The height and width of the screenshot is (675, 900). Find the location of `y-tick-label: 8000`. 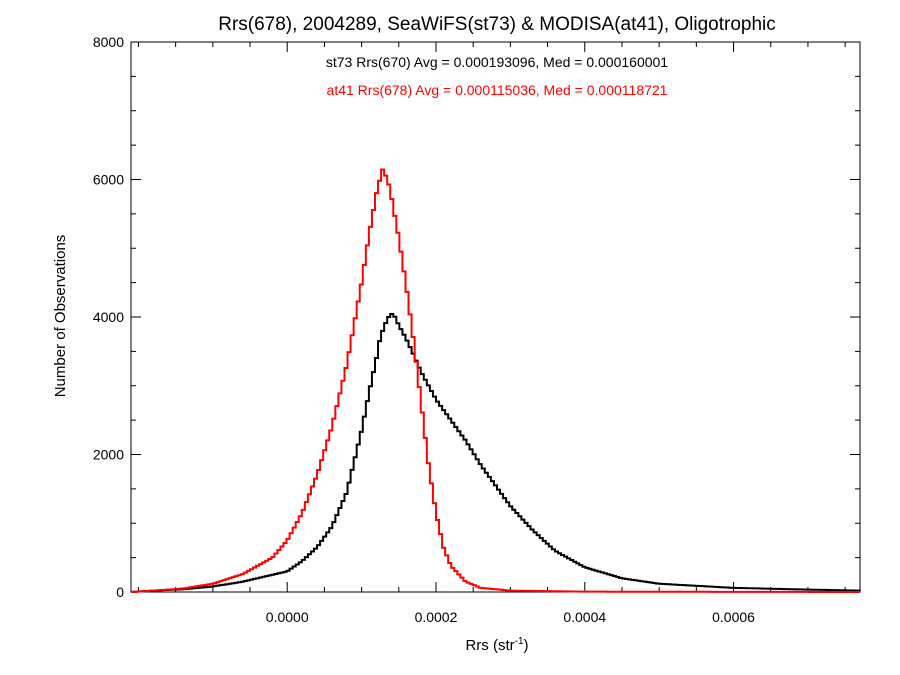

y-tick-label: 8000 is located at coordinates (108, 42).